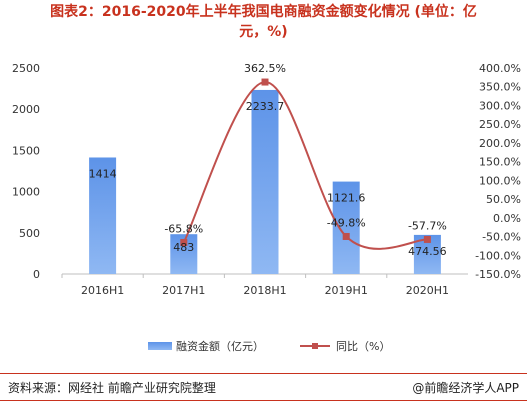 The width and height of the screenshot is (527, 404). What do you see at coordinates (500, 143) in the screenshot?
I see `right-tick-label: 200.0%` at bounding box center [500, 143].